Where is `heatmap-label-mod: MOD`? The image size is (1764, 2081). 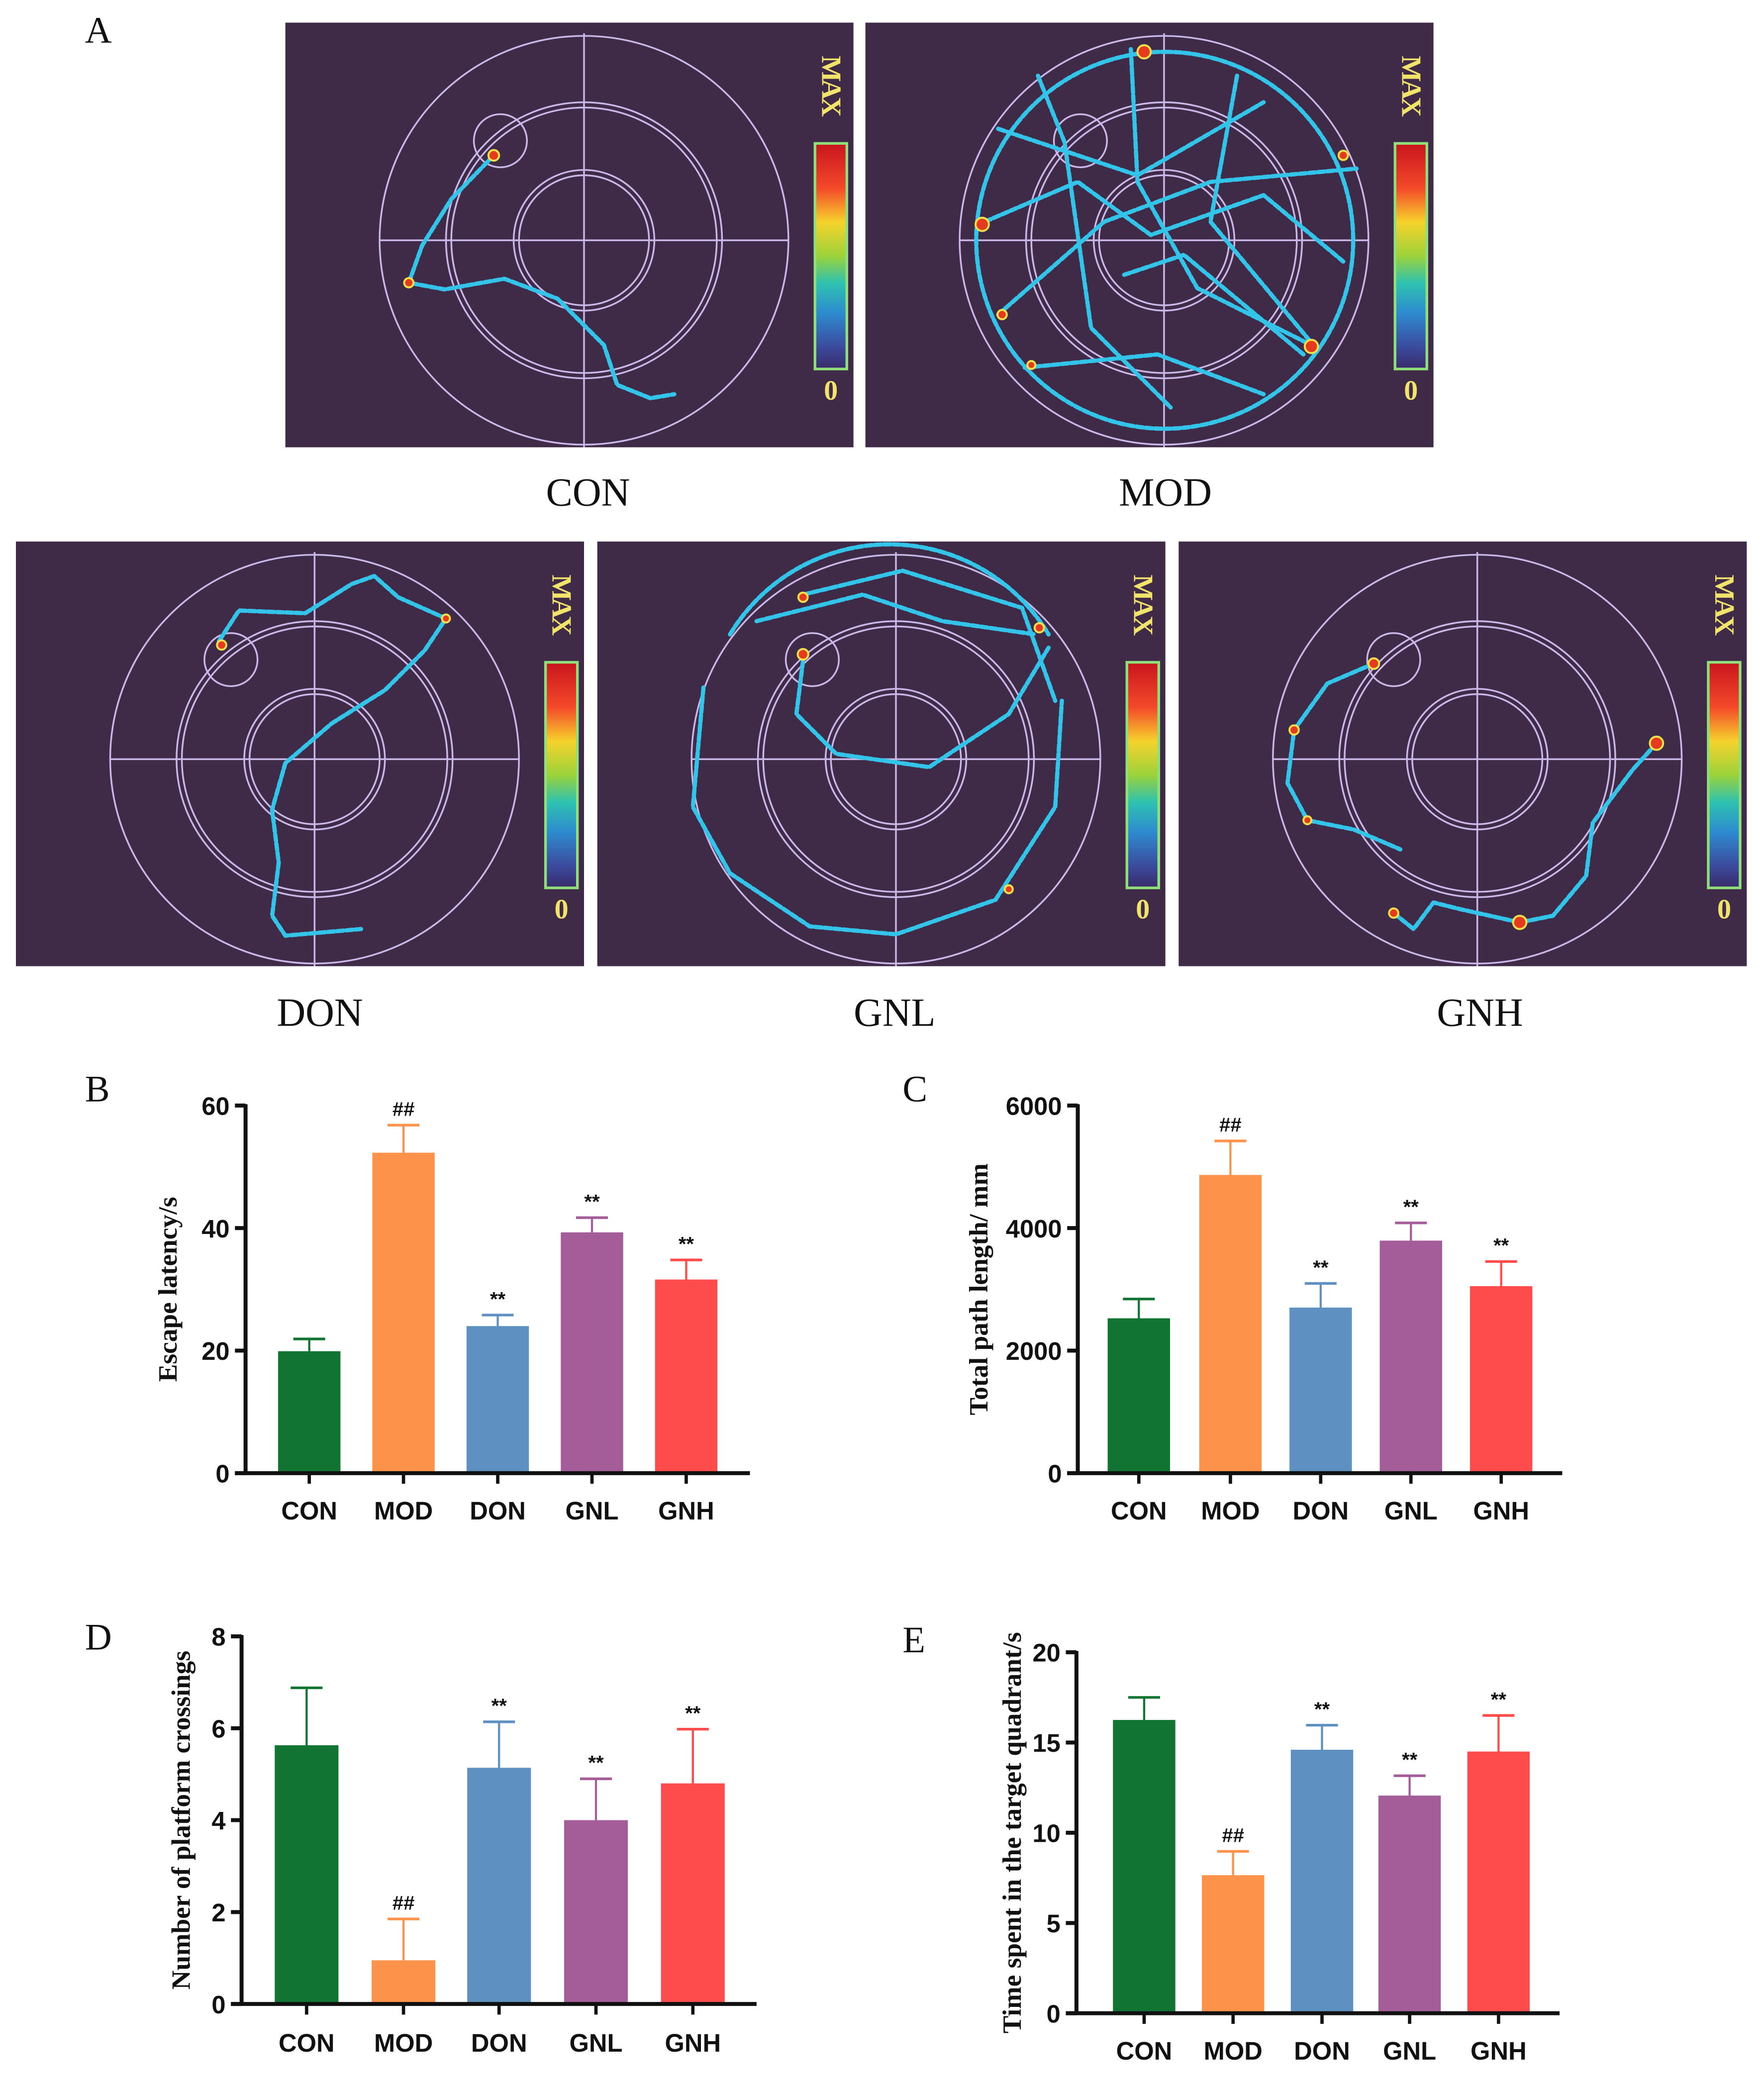 heatmap-label-mod: MOD is located at coordinates (1165, 493).